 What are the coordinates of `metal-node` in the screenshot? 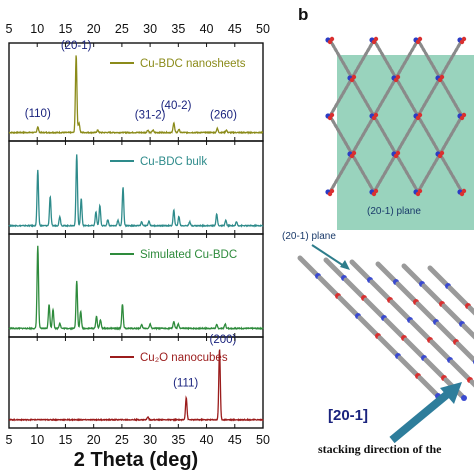 It's located at (464, 398).